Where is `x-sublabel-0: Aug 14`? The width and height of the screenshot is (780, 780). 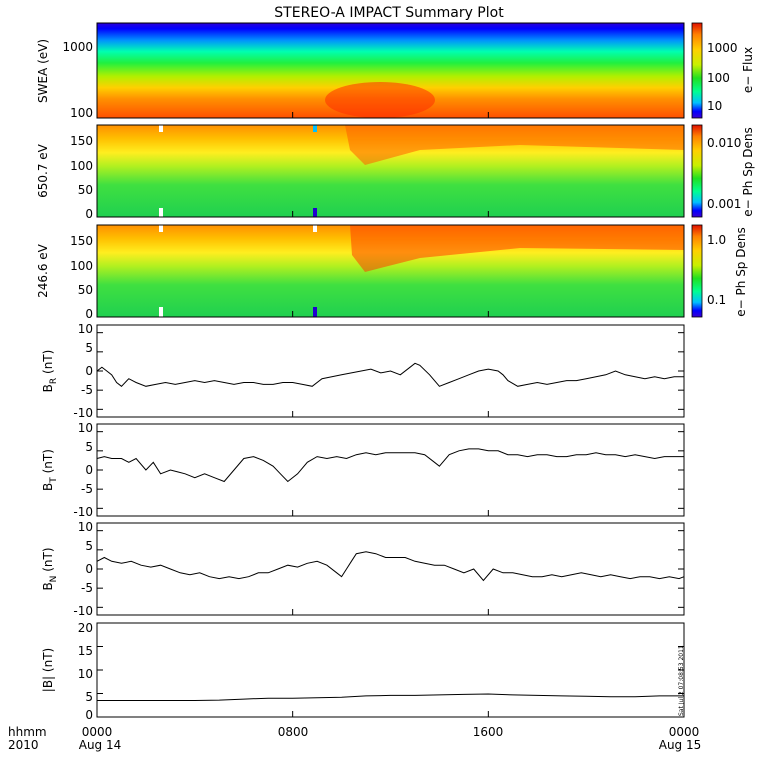
x-sublabel-0: Aug 14 is located at coordinates (100, 745).